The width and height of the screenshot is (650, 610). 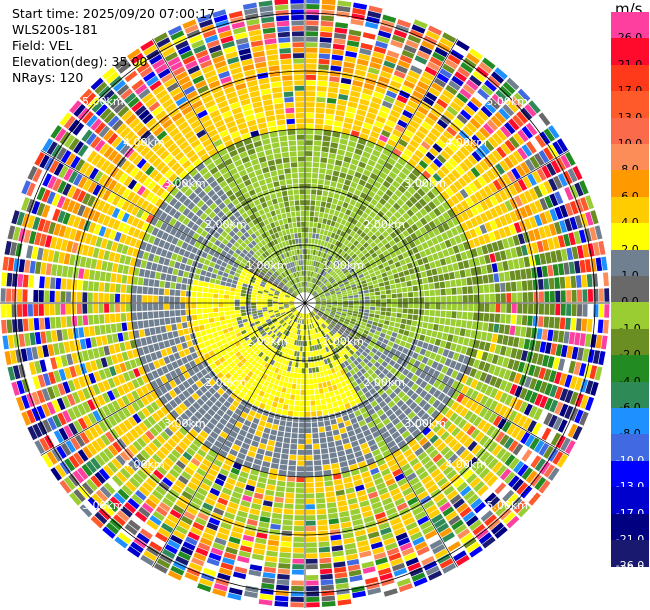 What do you see at coordinates (630, 570) in the screenshot?
I see `colorbar-tick-label: -30.0` at bounding box center [630, 570].